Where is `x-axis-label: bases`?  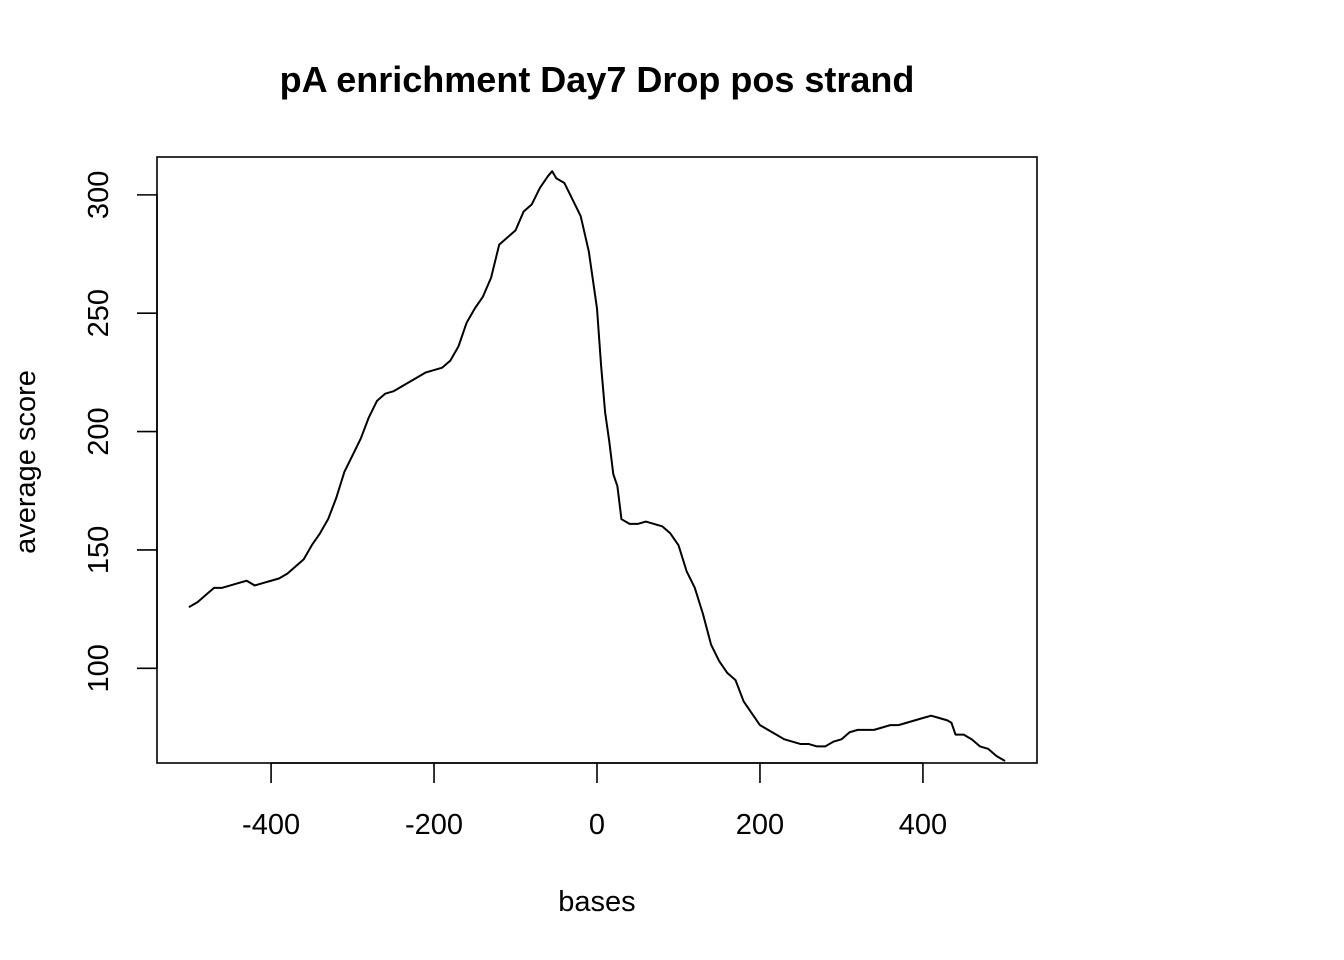
x-axis-label: bases is located at coordinates (596, 902).